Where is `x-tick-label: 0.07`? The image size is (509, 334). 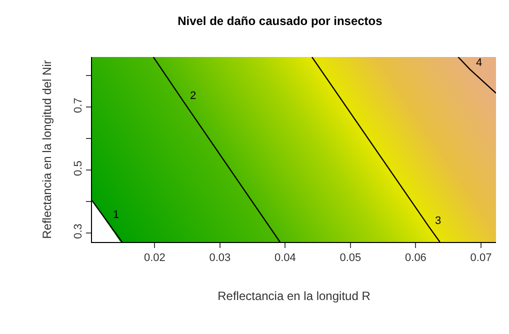 x-tick-label: 0.07 is located at coordinates (481, 258).